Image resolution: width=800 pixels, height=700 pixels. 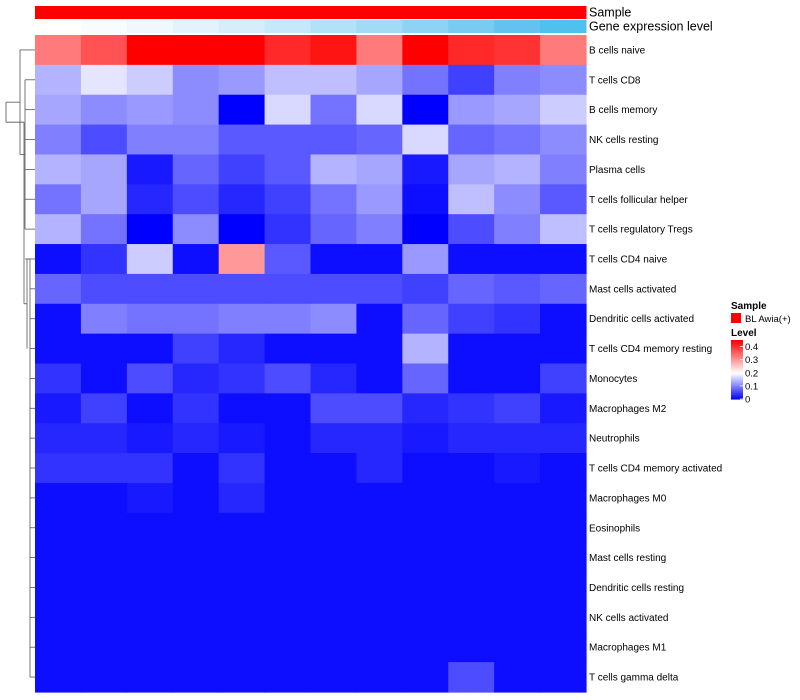 What do you see at coordinates (628, 259) in the screenshot?
I see `row-label-8: T cells CD4 naive` at bounding box center [628, 259].